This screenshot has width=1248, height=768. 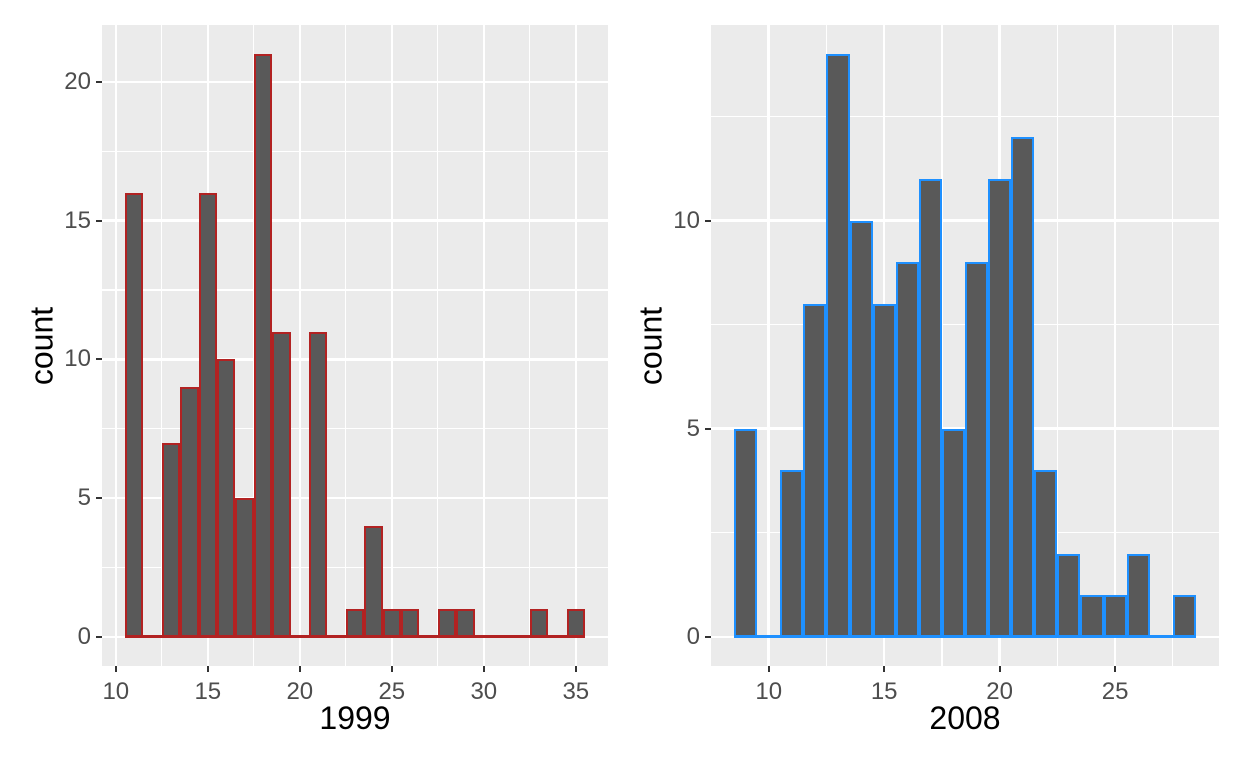 What do you see at coordinates (77, 81) in the screenshot?
I see `y-tick-label: 20` at bounding box center [77, 81].